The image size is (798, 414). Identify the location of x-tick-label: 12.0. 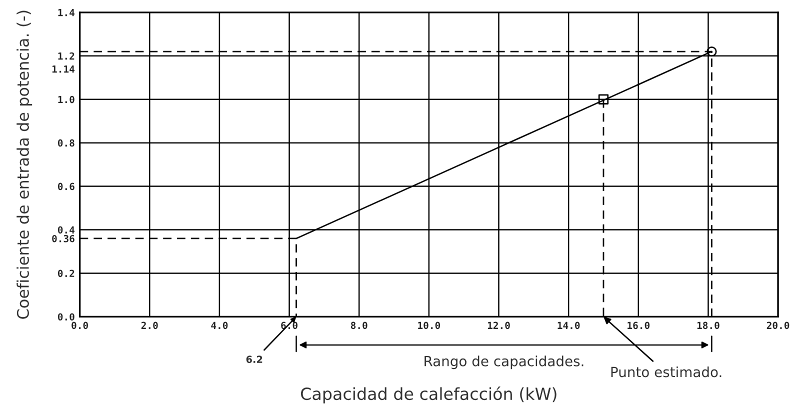
(499, 326).